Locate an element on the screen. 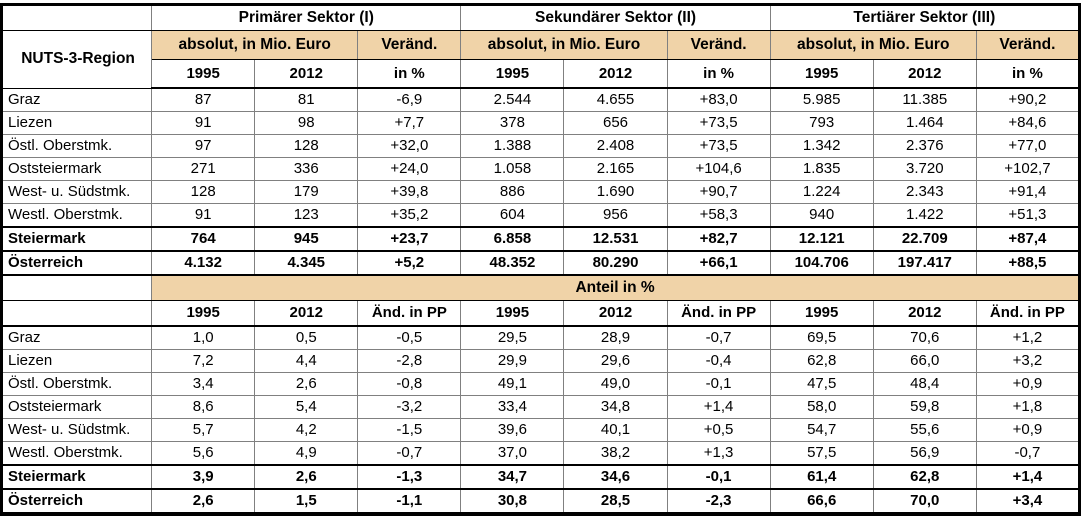 The image size is (1081, 516). value-cell: +83,0 is located at coordinates (718, 100).